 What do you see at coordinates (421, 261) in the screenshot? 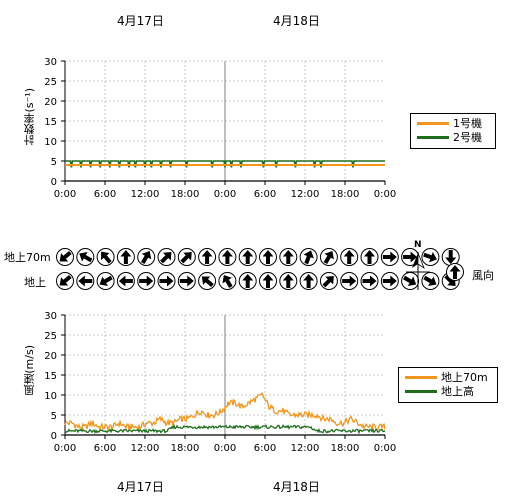
I see `compass-needle-outline` at bounding box center [421, 261].